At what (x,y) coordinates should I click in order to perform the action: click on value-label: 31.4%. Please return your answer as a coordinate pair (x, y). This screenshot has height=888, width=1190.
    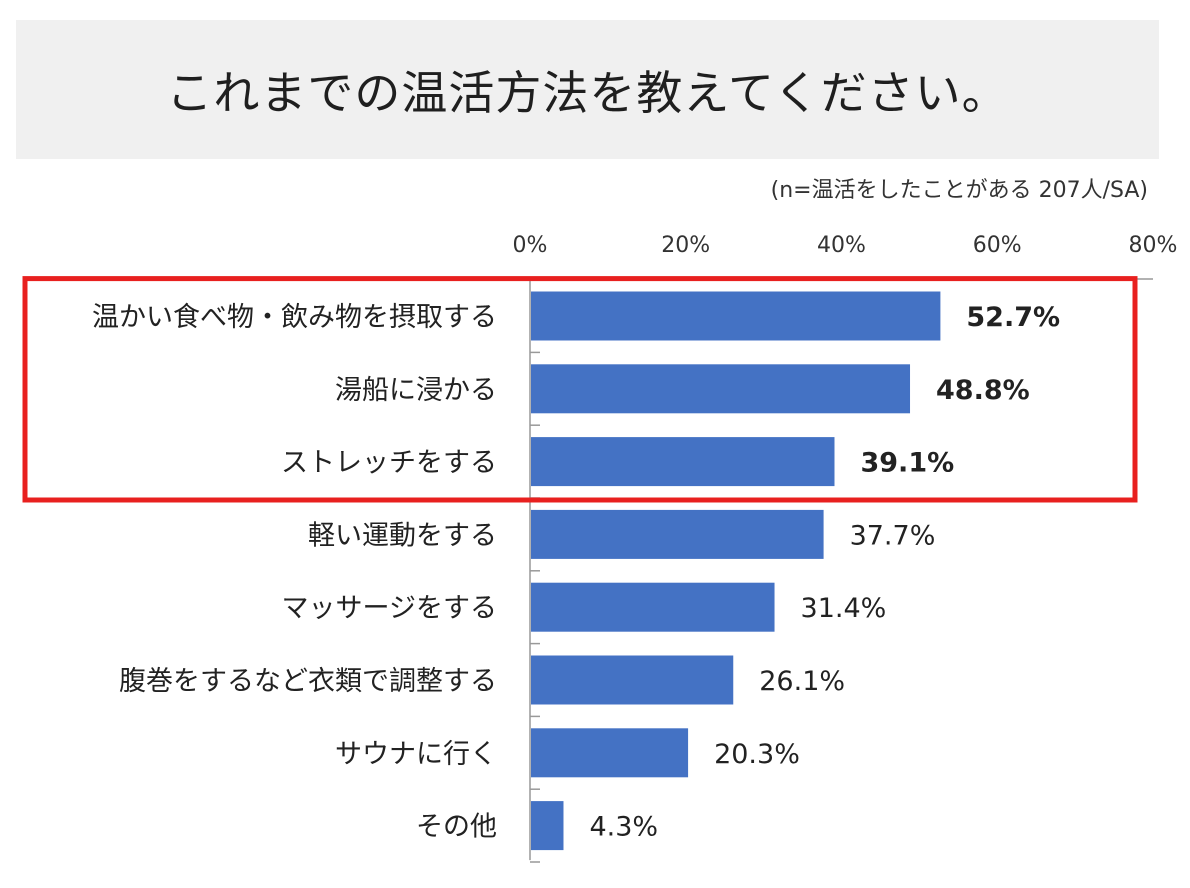
    Looking at the image, I should click on (844, 608).